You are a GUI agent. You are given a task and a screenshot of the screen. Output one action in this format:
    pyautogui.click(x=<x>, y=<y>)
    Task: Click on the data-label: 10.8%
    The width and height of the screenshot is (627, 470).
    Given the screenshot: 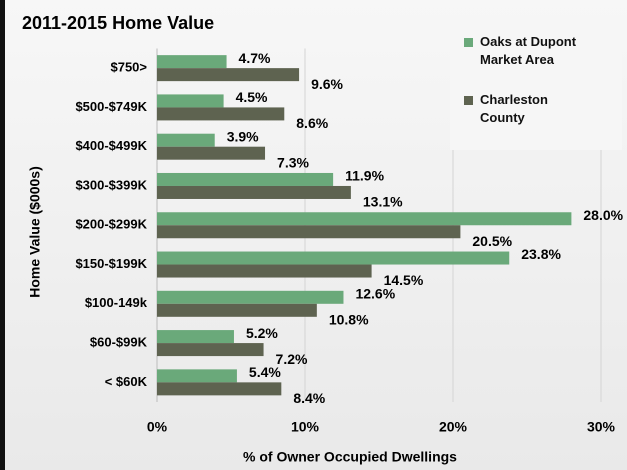 What is the action you would take?
    pyautogui.click(x=349, y=320)
    